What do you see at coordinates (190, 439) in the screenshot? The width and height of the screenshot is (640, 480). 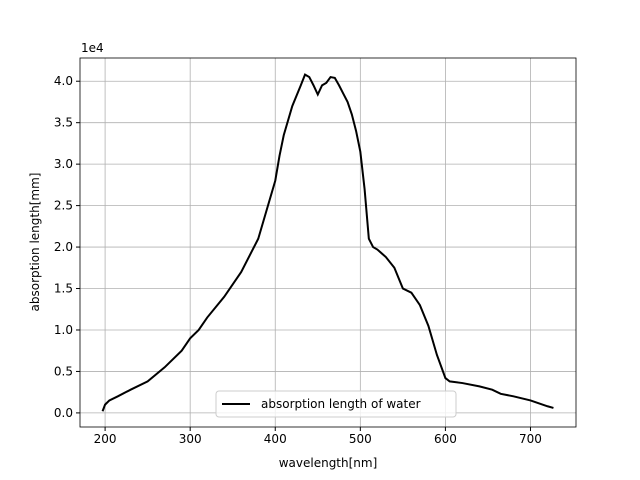 I see `x-tick-label: 300` at bounding box center [190, 439].